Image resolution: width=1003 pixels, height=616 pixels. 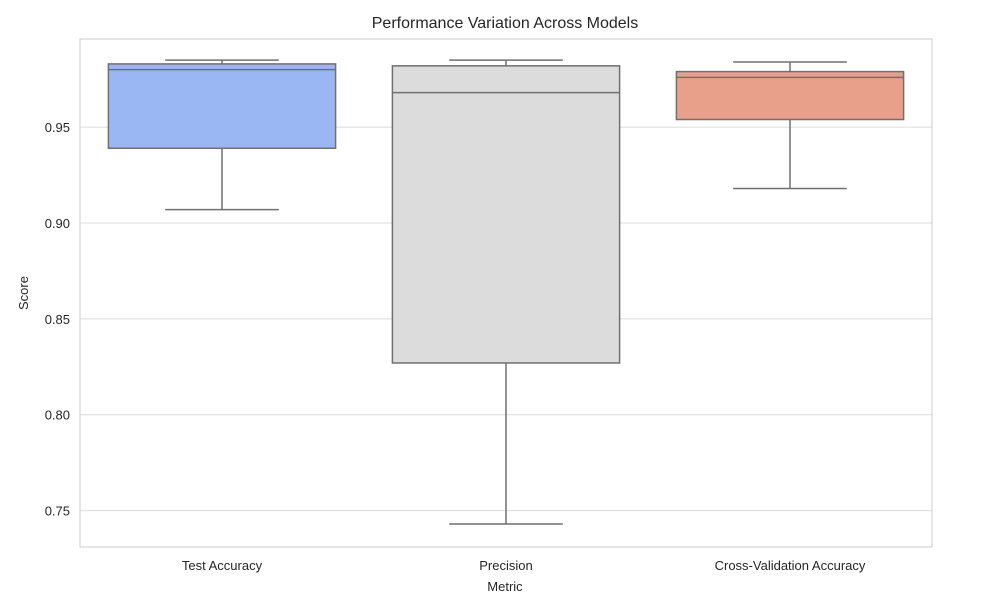 I want to click on y-tick-label: 0.75, so click(x=57, y=511).